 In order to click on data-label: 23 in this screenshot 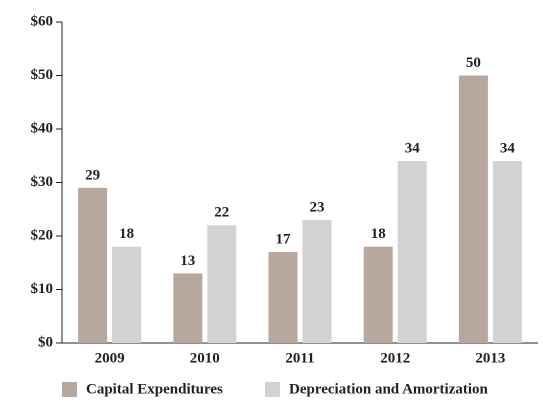, I will do `click(317, 207)`.